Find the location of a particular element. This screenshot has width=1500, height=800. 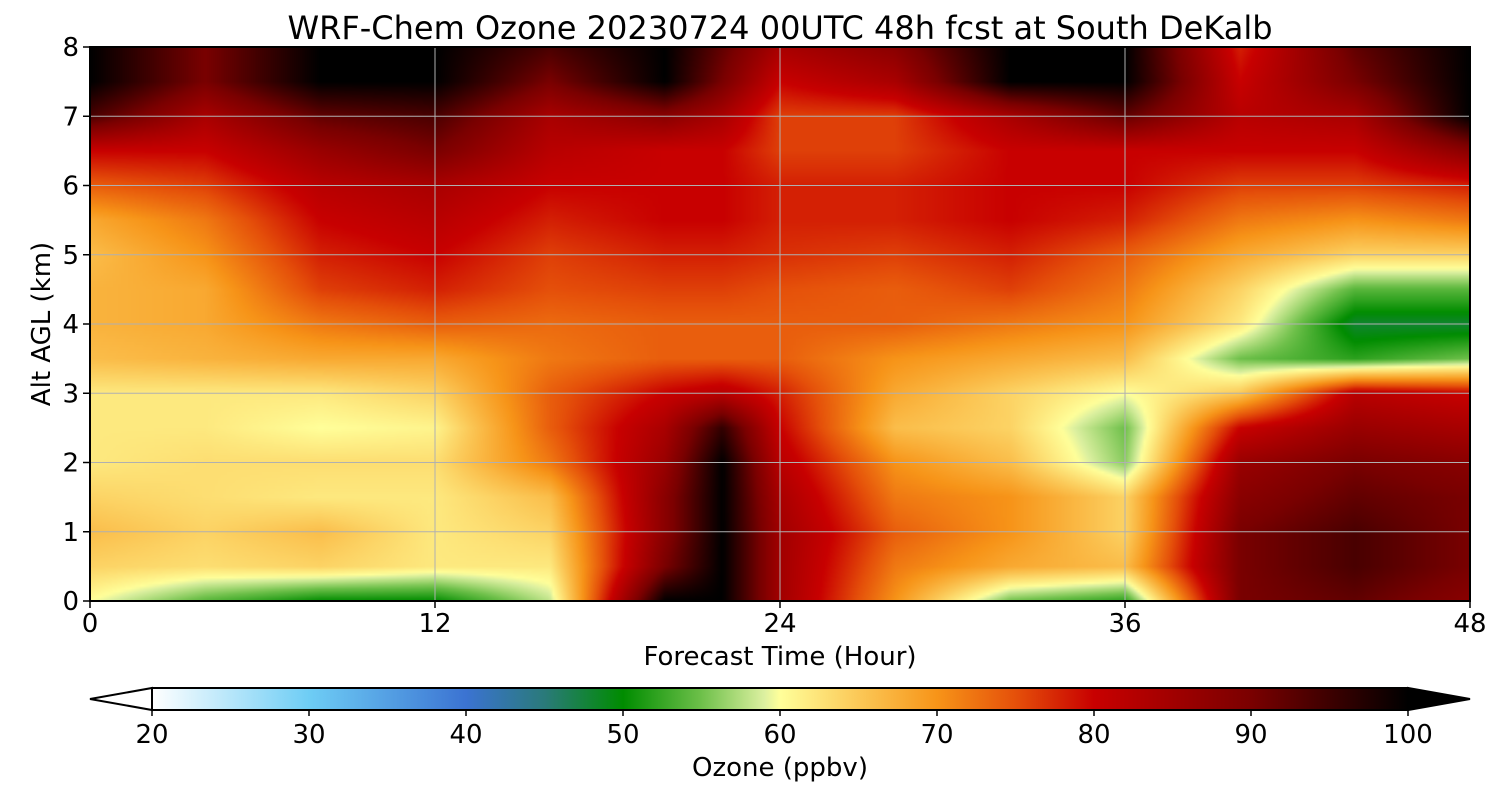

colorbar-tick-label: 90 is located at coordinates (1250, 735).